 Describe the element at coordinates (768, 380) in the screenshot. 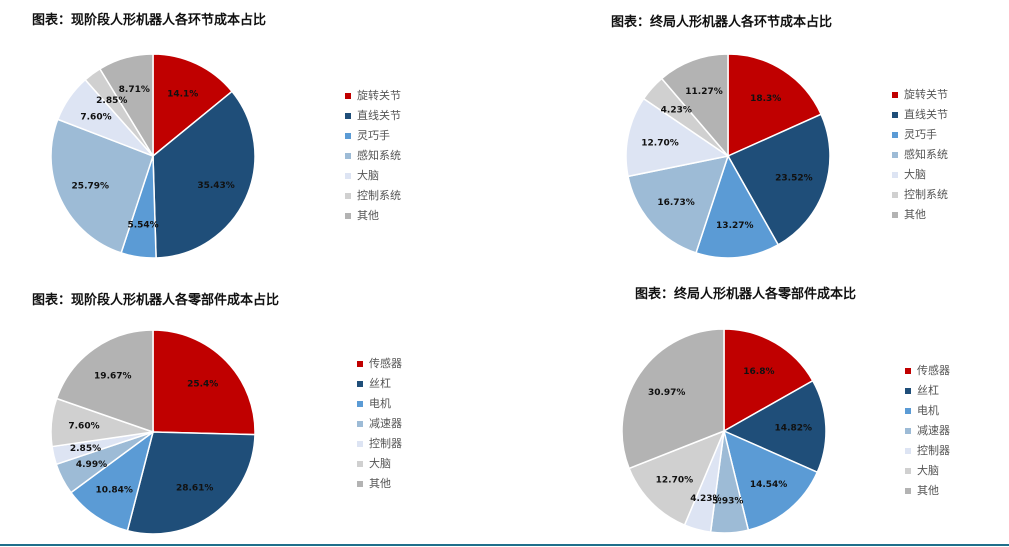

I see `pie-slice-传感器` at that location.